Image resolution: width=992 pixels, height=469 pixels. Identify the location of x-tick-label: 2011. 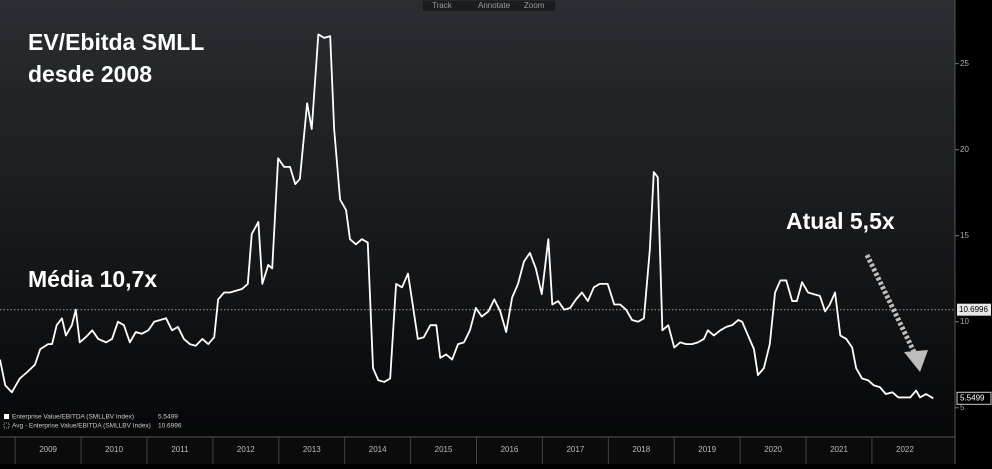
(180, 449).